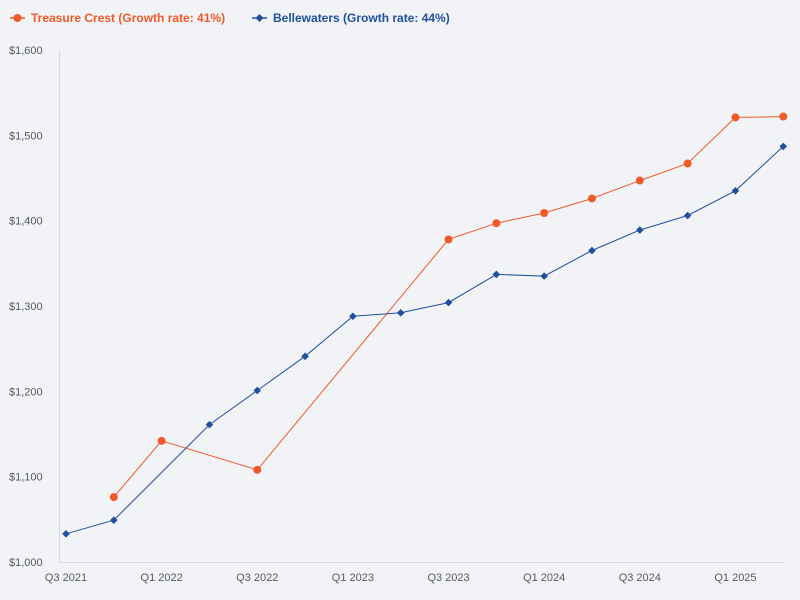  What do you see at coordinates (448, 578) in the screenshot?
I see `x-tick-label: Q3 2023` at bounding box center [448, 578].